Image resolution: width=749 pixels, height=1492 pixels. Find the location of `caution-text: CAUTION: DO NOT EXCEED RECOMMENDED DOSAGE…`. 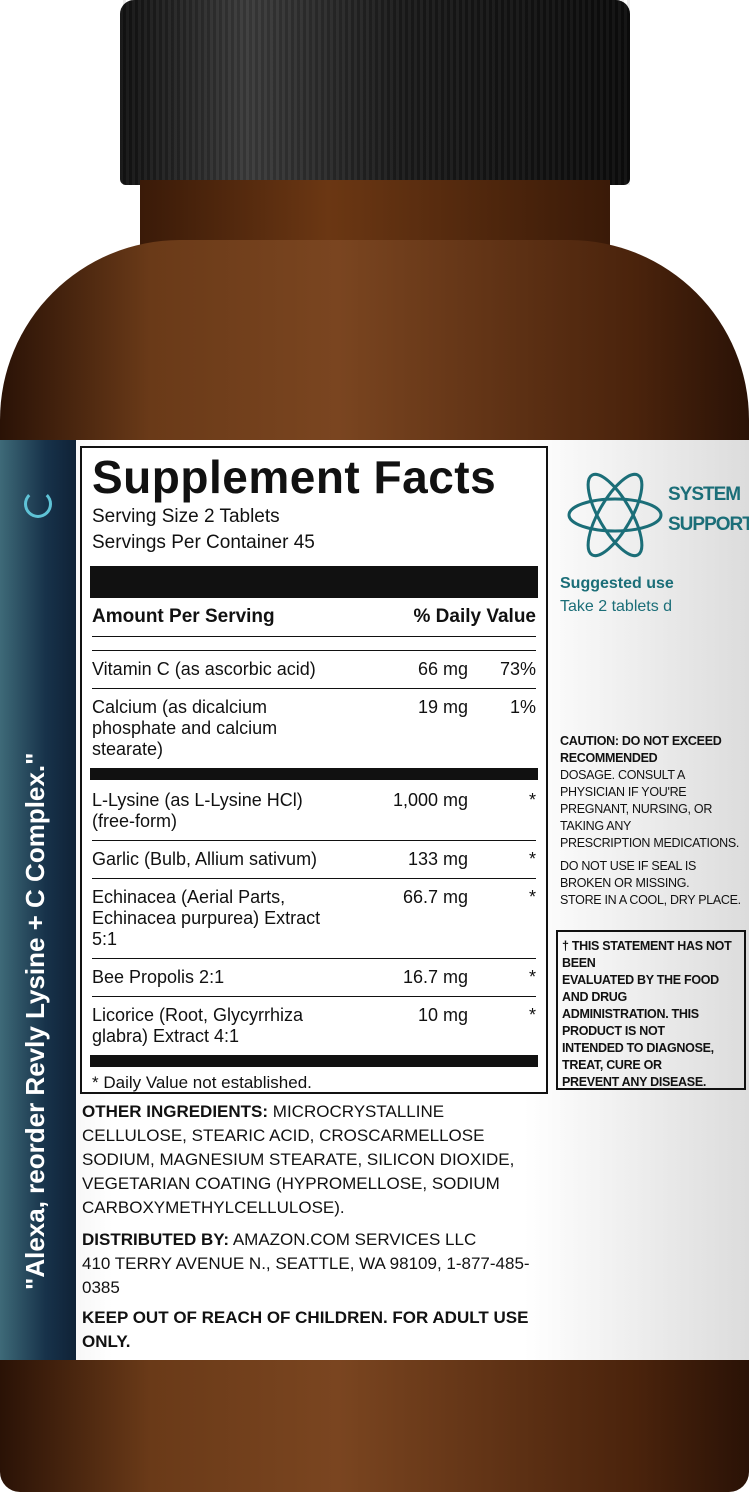

caution-text: CAUTION: DO NOT EXCEED RECOMMENDED DOSAGE… is located at coordinates (650, 820).